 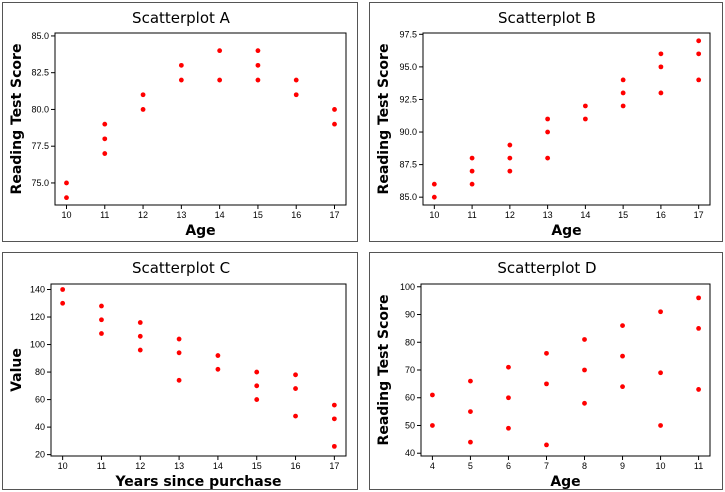 What do you see at coordinates (410, 425) in the screenshot?
I see `y-tick-label: 50` at bounding box center [410, 425].